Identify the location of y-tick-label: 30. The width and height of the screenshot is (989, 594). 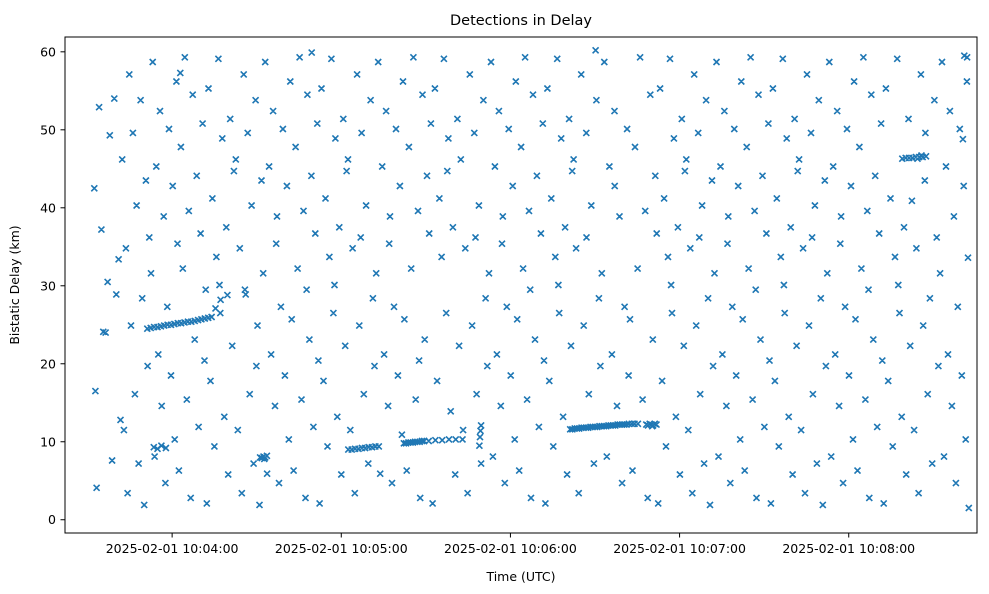
(48, 285).